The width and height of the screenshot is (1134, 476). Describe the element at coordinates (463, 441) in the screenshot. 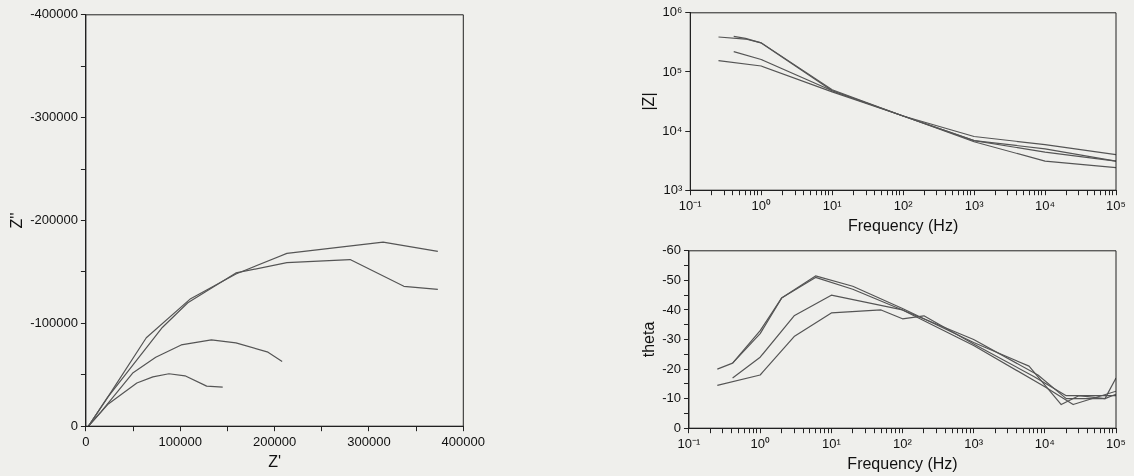

I see `x-tick-label: 400000` at that location.